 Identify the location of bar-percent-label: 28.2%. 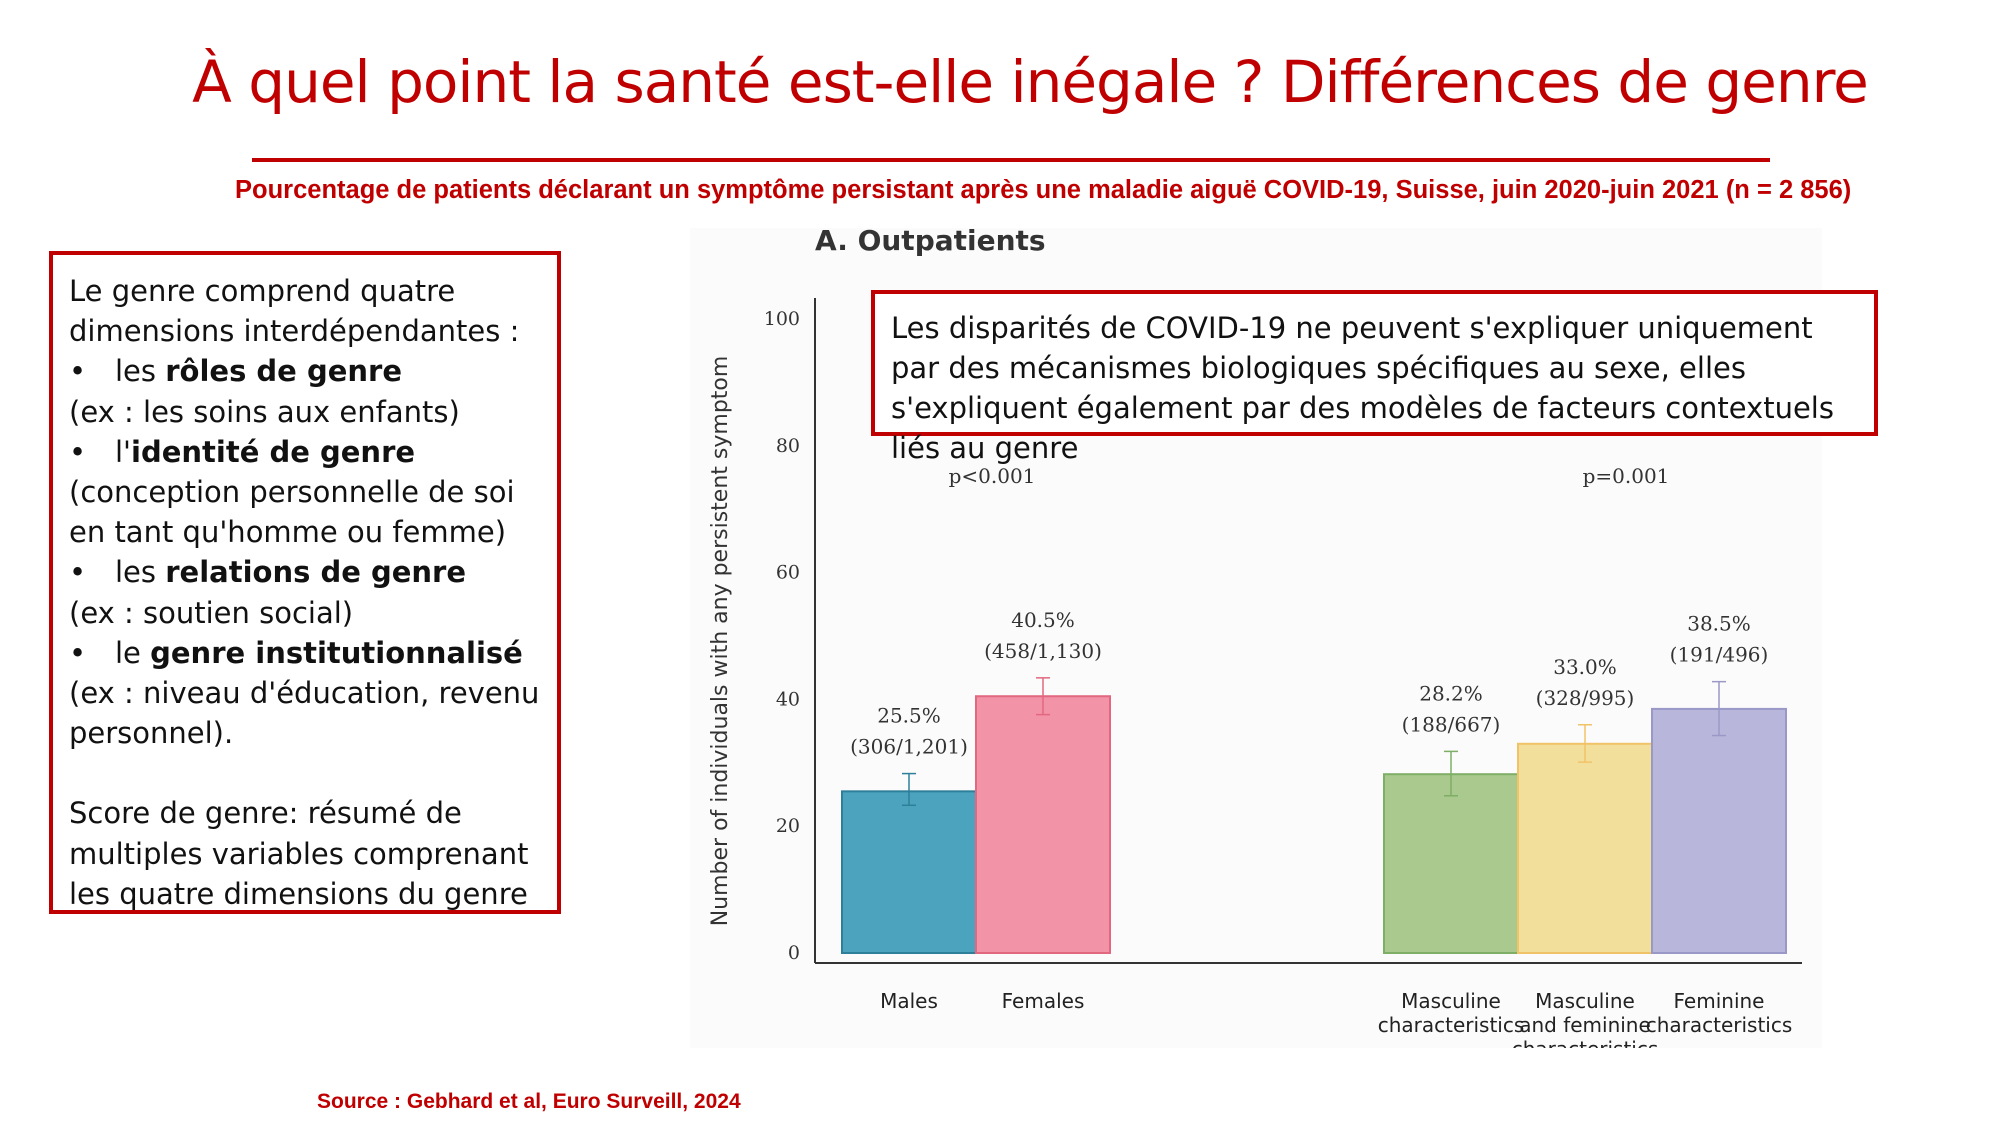
(1451, 693).